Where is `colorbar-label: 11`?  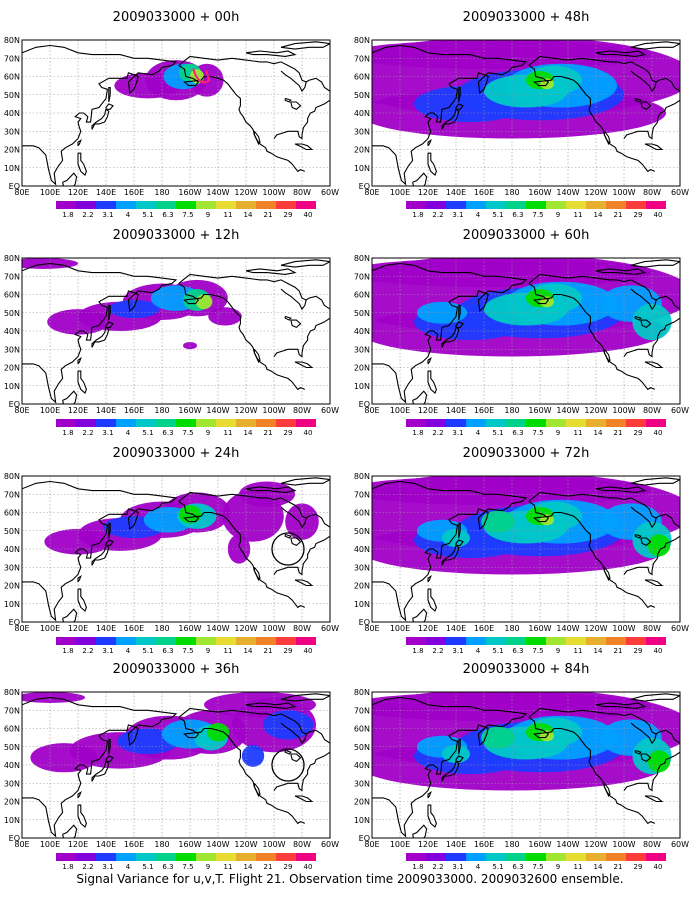 colorbar-label: 11 is located at coordinates (578, 433).